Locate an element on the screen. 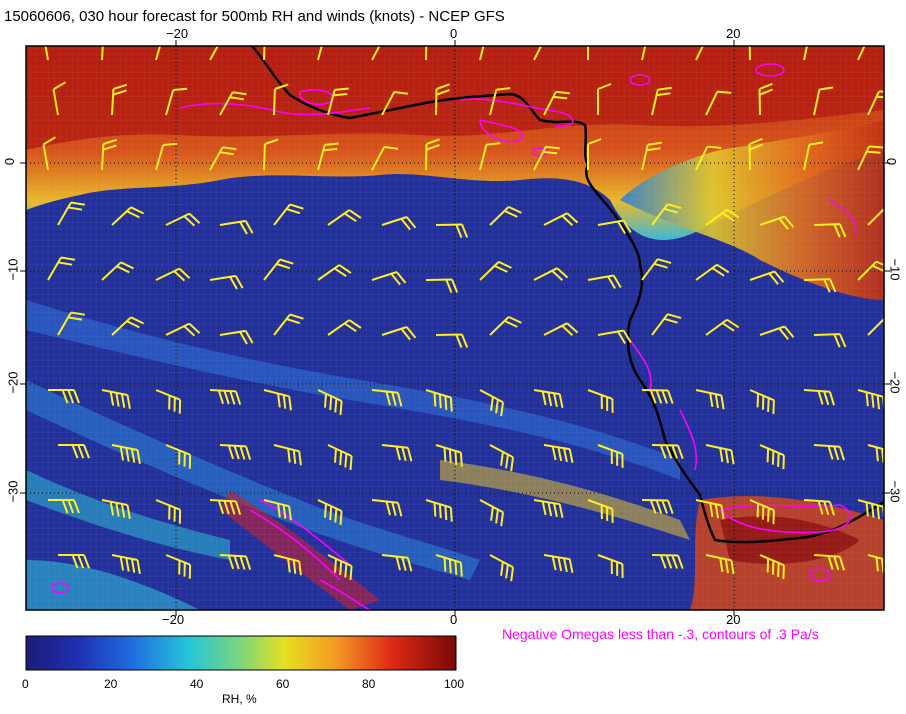  lat-tick-left-s30: −30 is located at coordinates (13, 491).